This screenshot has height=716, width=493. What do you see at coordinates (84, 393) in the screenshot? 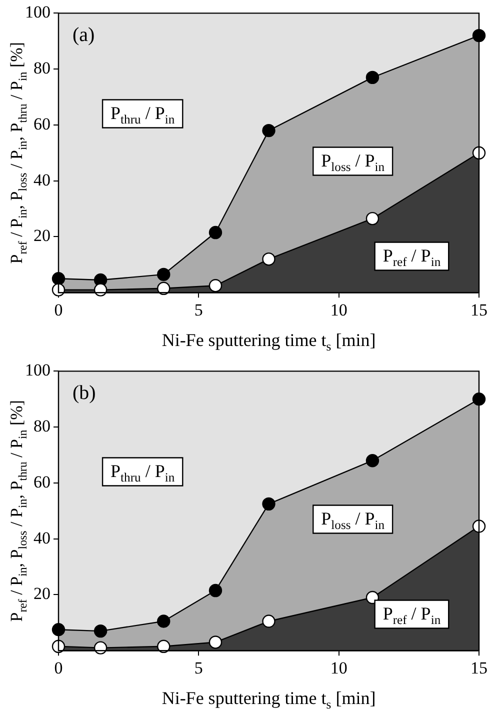
I see `text: (b)` at bounding box center [84, 393].